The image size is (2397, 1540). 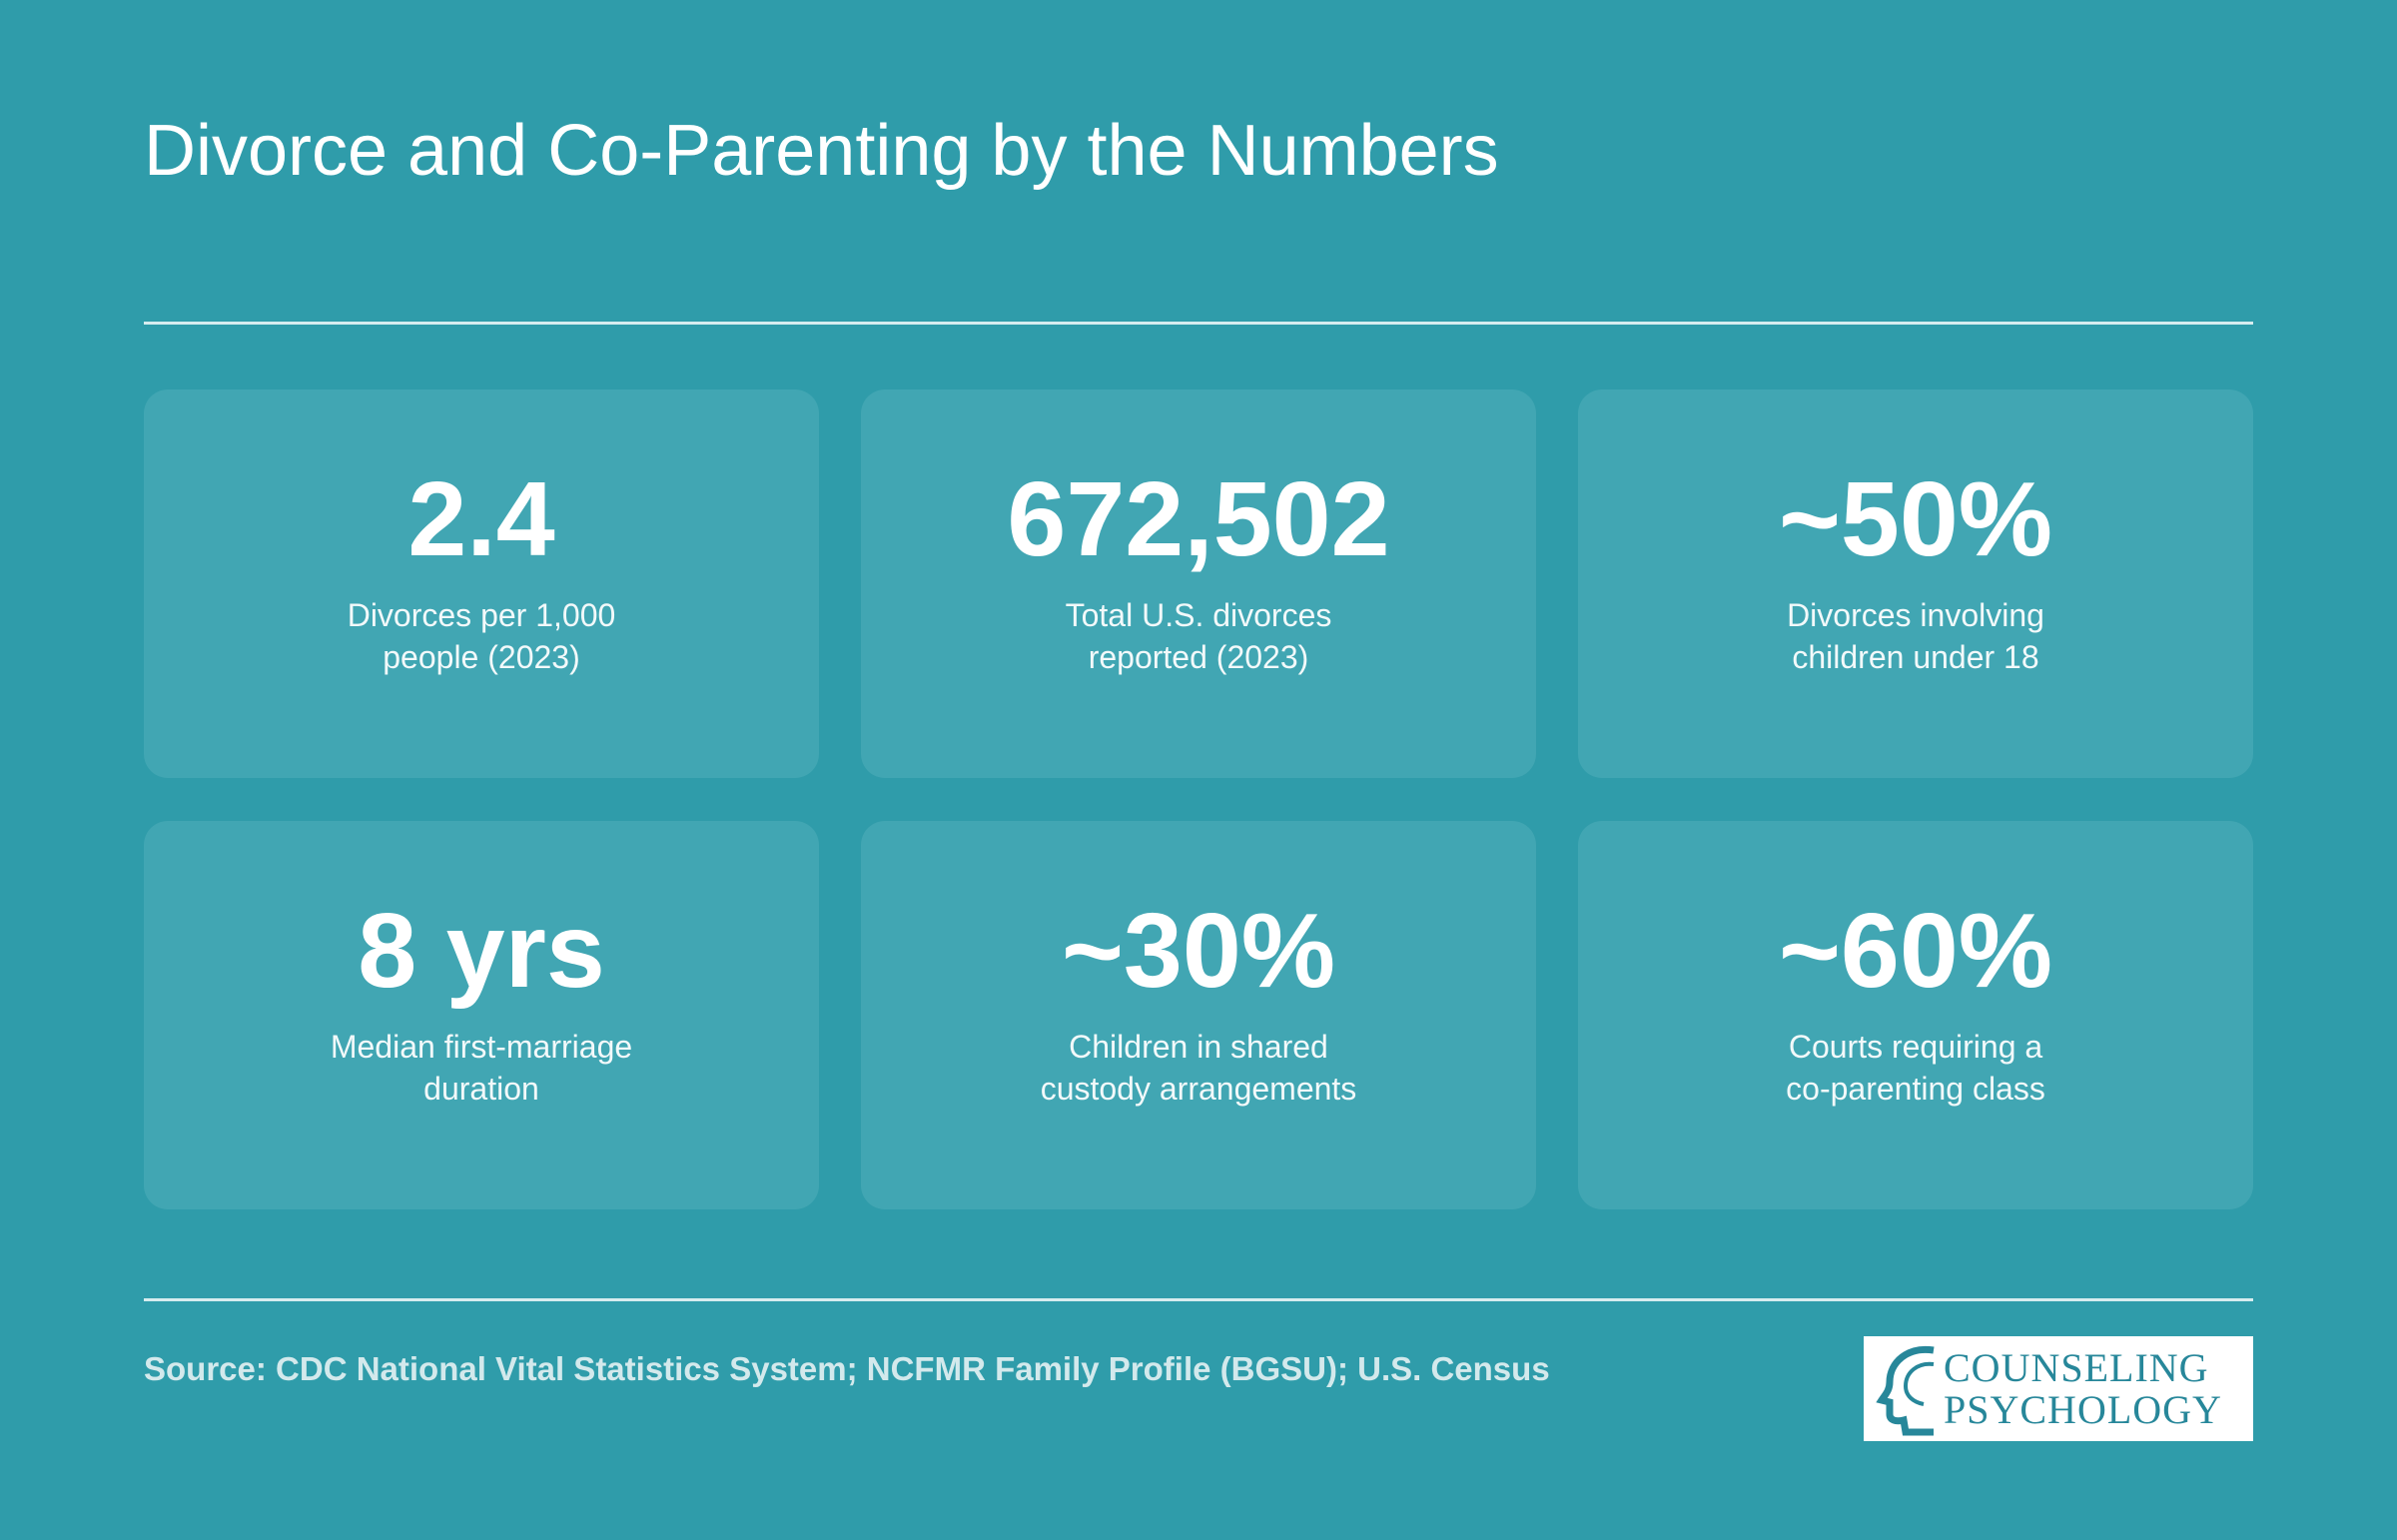 I want to click on stat-label: children under 18, so click(x=1916, y=656).